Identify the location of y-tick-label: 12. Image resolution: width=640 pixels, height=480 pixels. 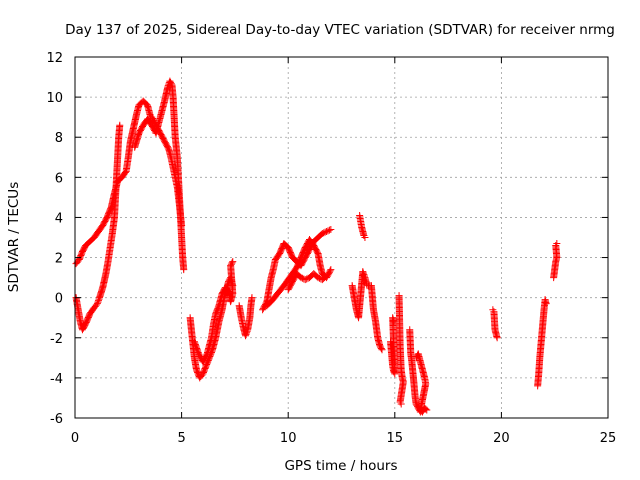
(54, 58).